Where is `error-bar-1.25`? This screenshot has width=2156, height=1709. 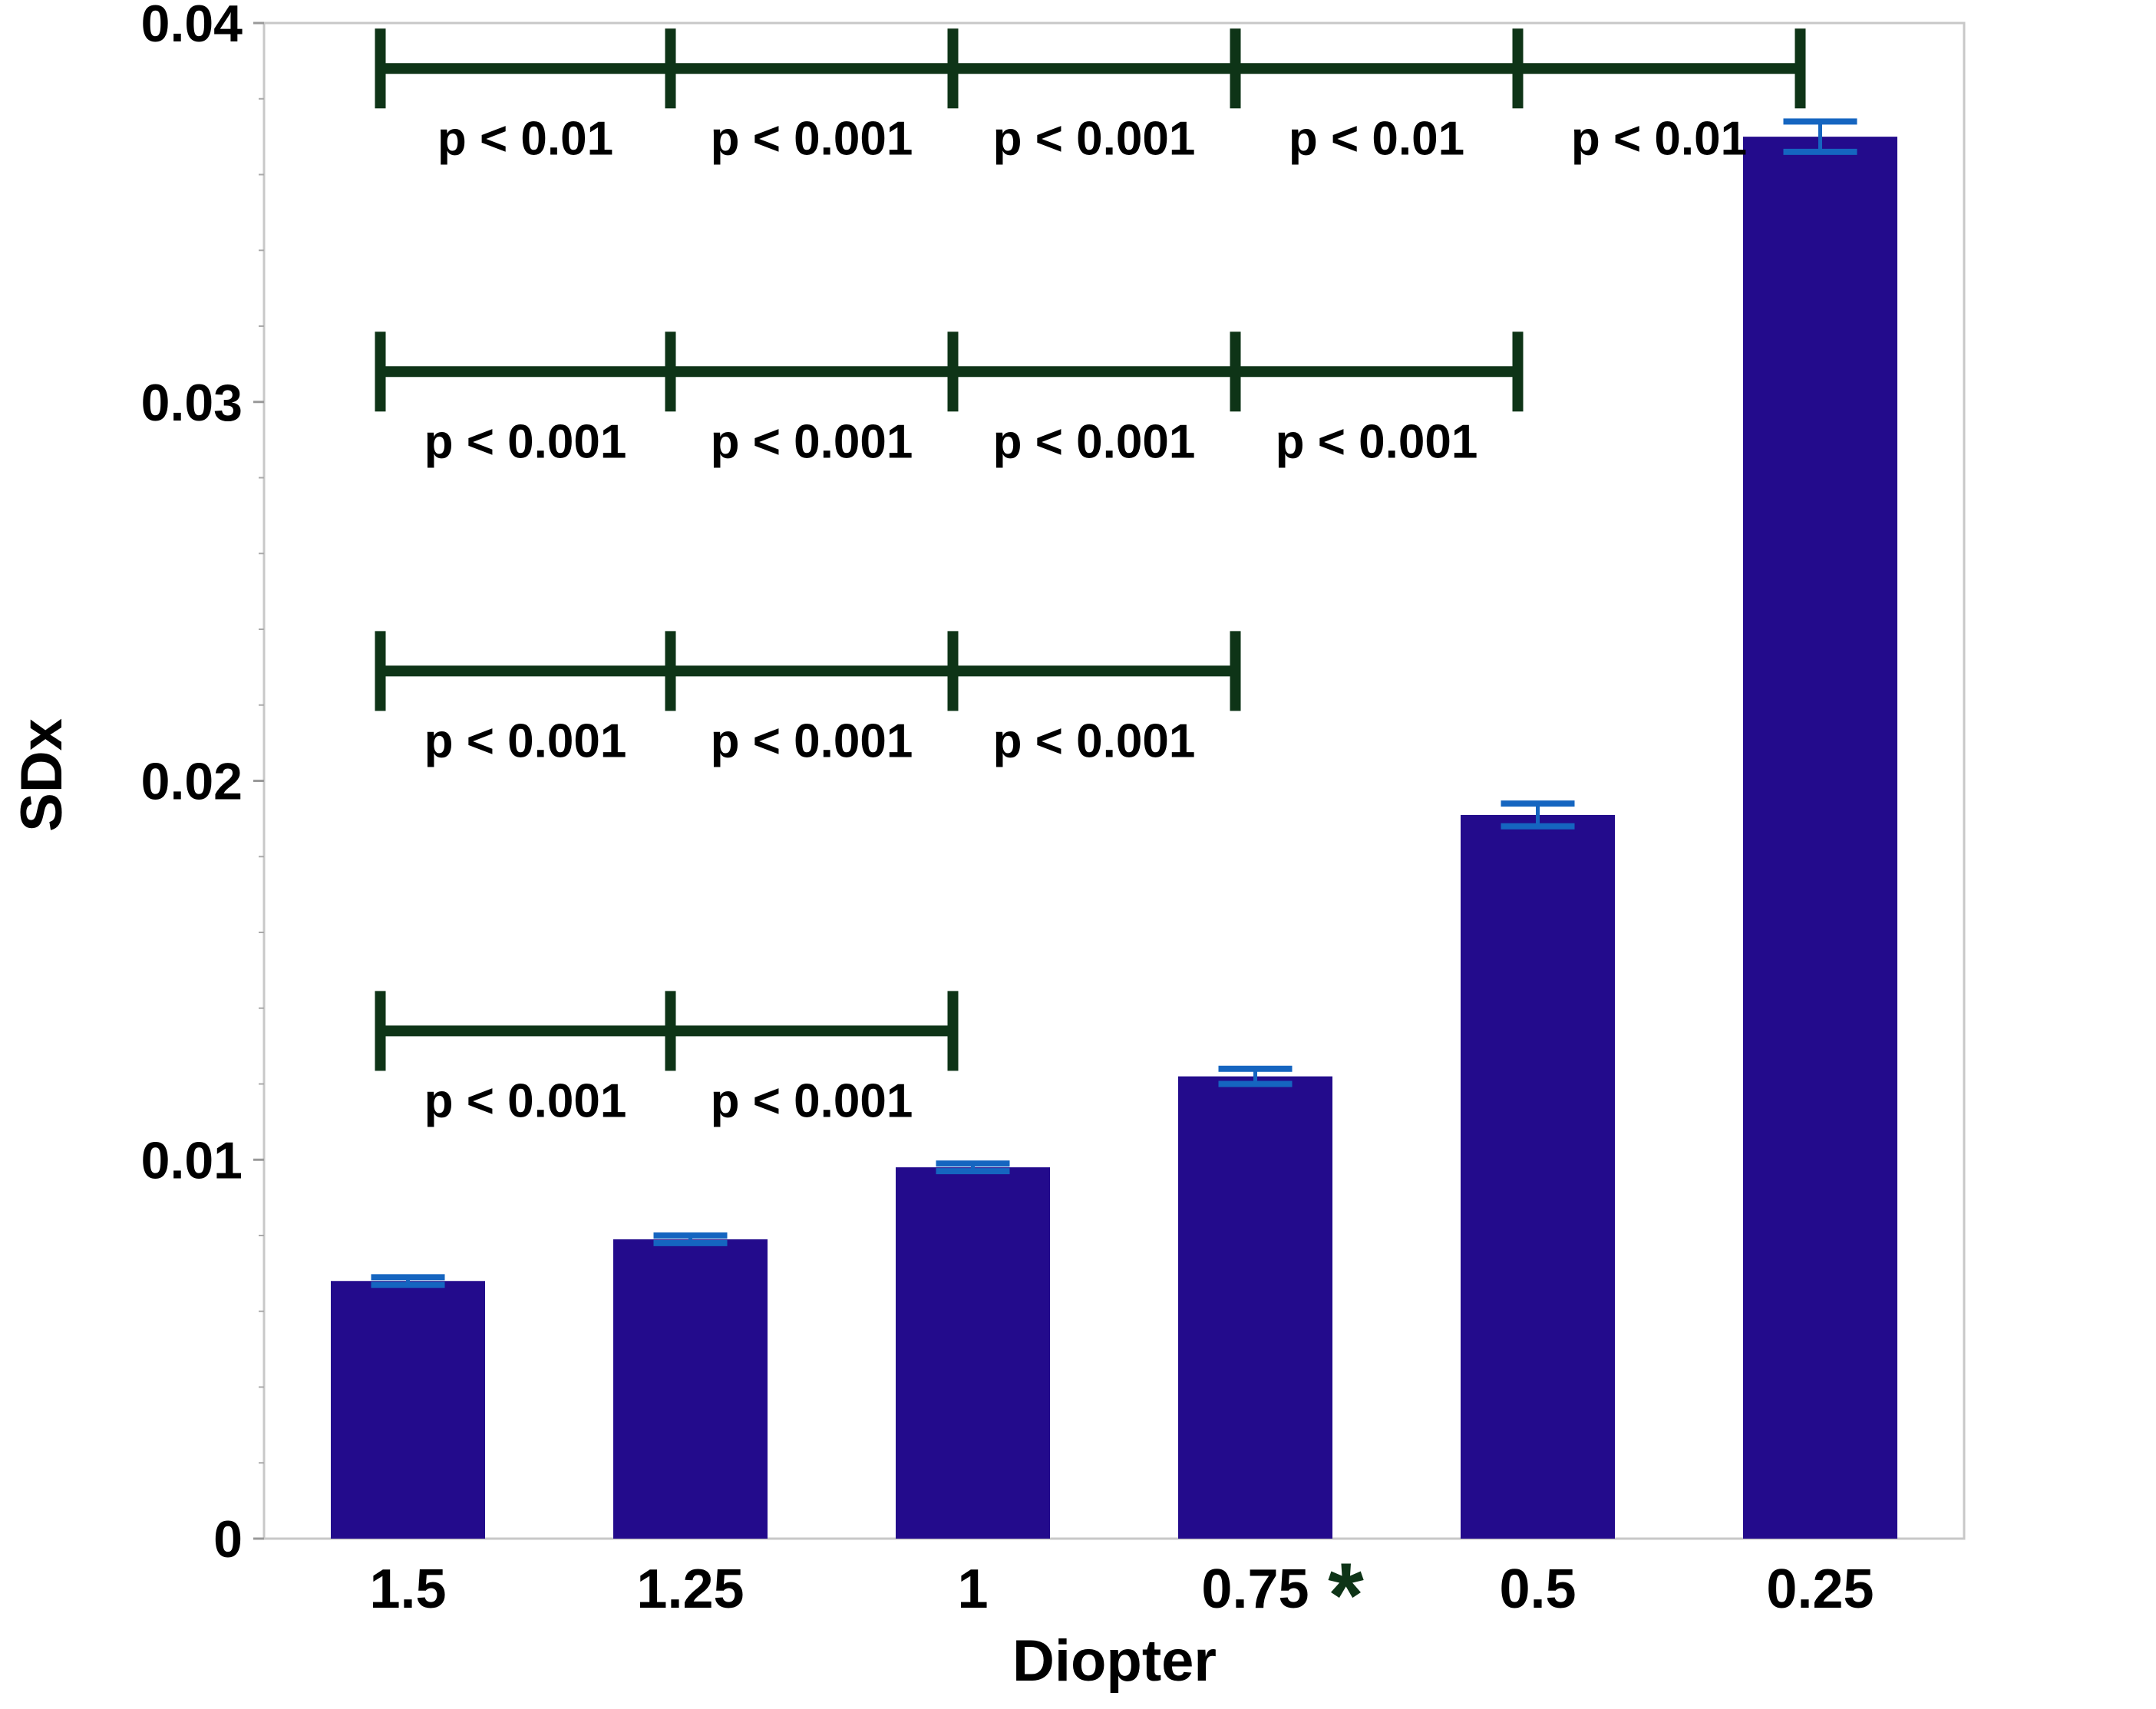
error-bar-1.25 is located at coordinates (690, 1239).